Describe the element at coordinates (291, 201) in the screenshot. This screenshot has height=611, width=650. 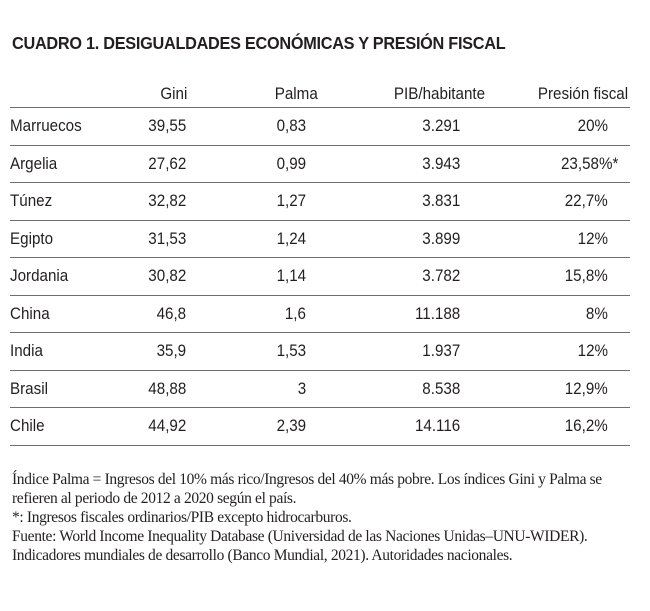
I see `palma-cell: 1,27` at that location.